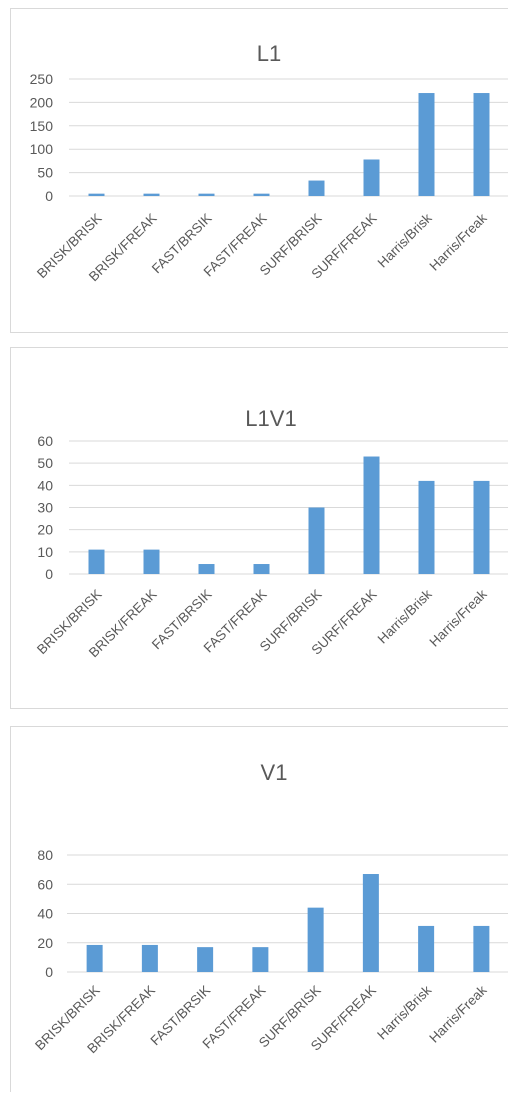 This screenshot has height=1093, width=508. Describe the element at coordinates (274, 772) in the screenshot. I see `chart-title: V1` at that location.